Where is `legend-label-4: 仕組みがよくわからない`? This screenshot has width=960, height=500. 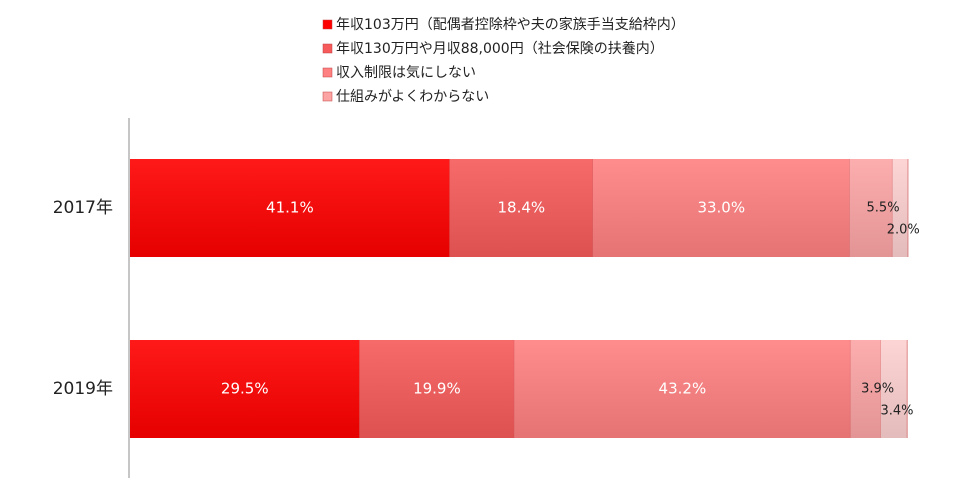
legend-label-4: 仕組みがよくわからない is located at coordinates (412, 97).